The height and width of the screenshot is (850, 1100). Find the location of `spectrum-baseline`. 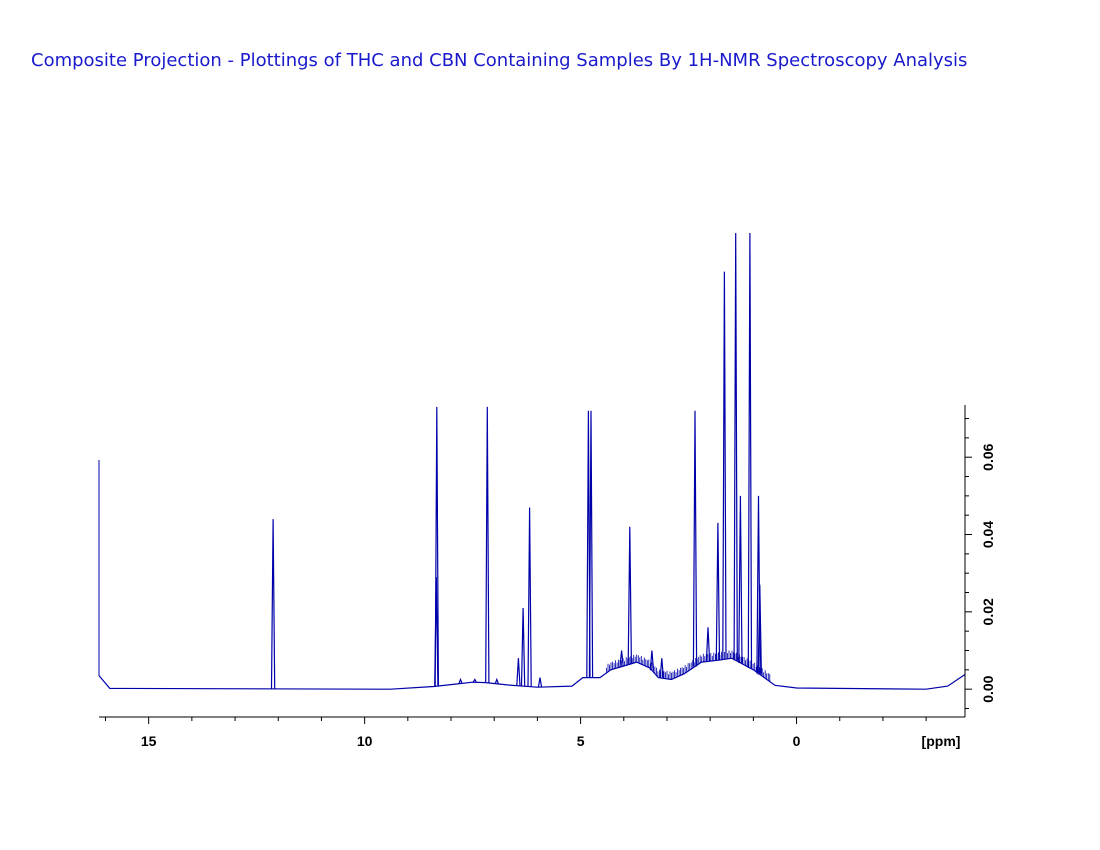

spectrum-baseline is located at coordinates (532, 673).